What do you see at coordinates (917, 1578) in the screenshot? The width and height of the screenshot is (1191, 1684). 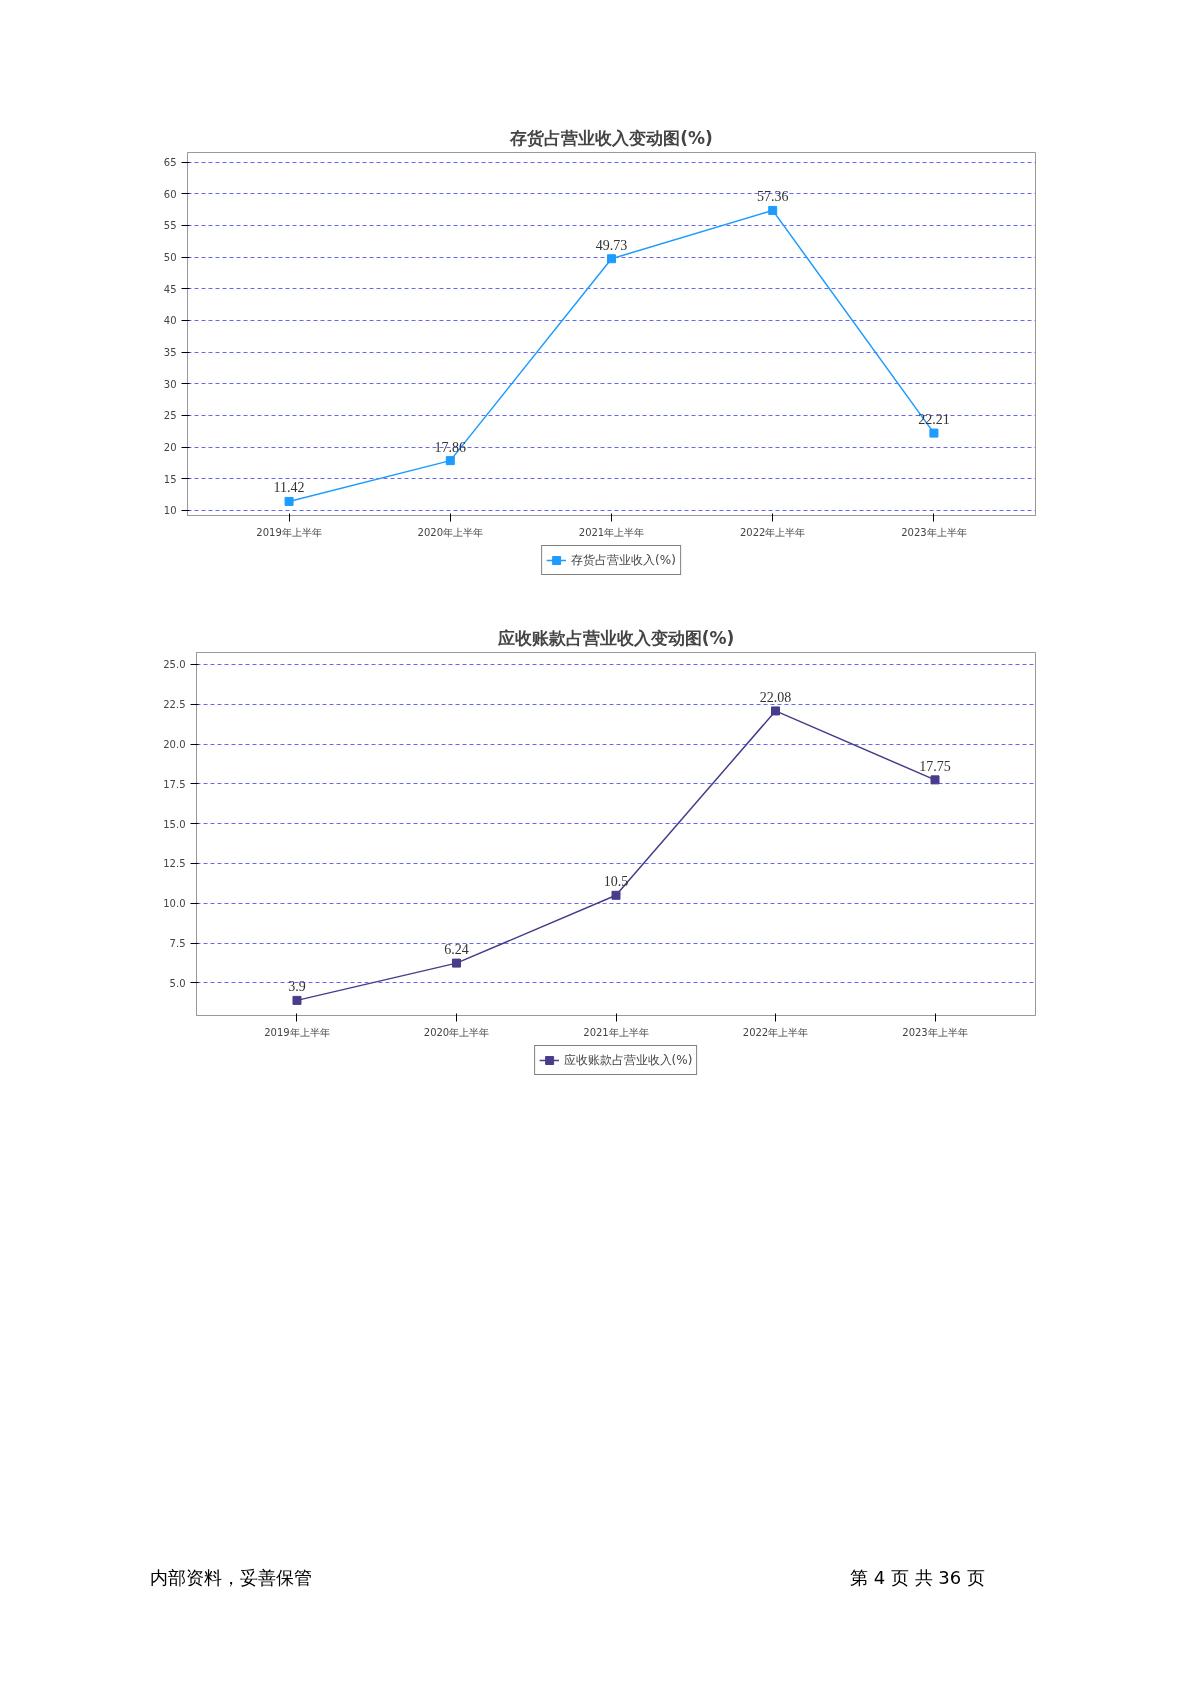 I see `text: 第 4 页 共 36 页` at bounding box center [917, 1578].